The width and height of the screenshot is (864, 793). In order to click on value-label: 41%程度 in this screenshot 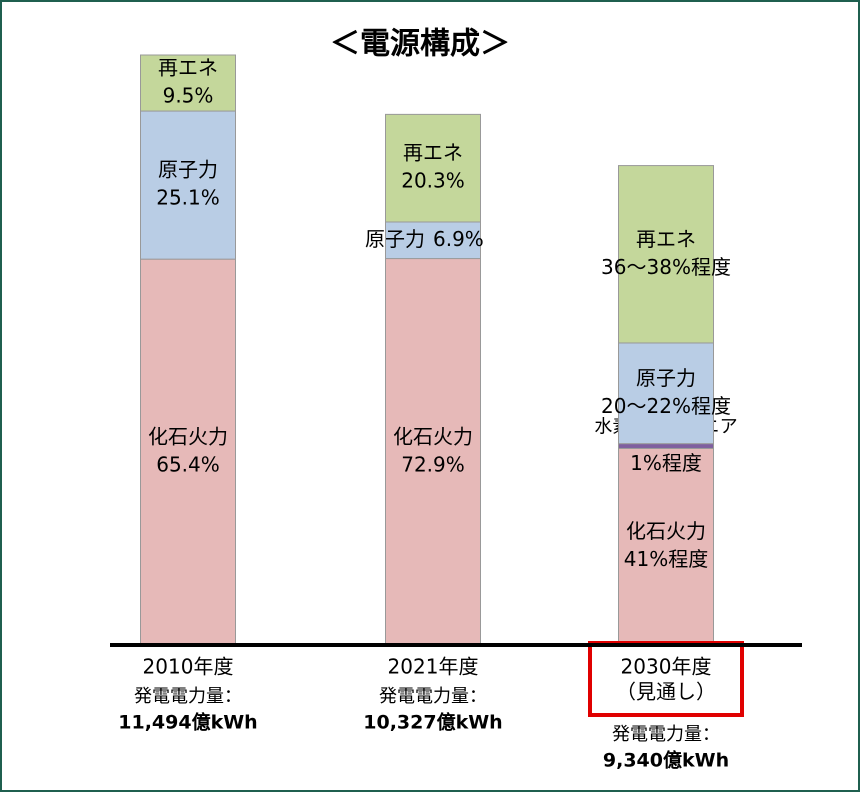, I will do `click(666, 559)`.